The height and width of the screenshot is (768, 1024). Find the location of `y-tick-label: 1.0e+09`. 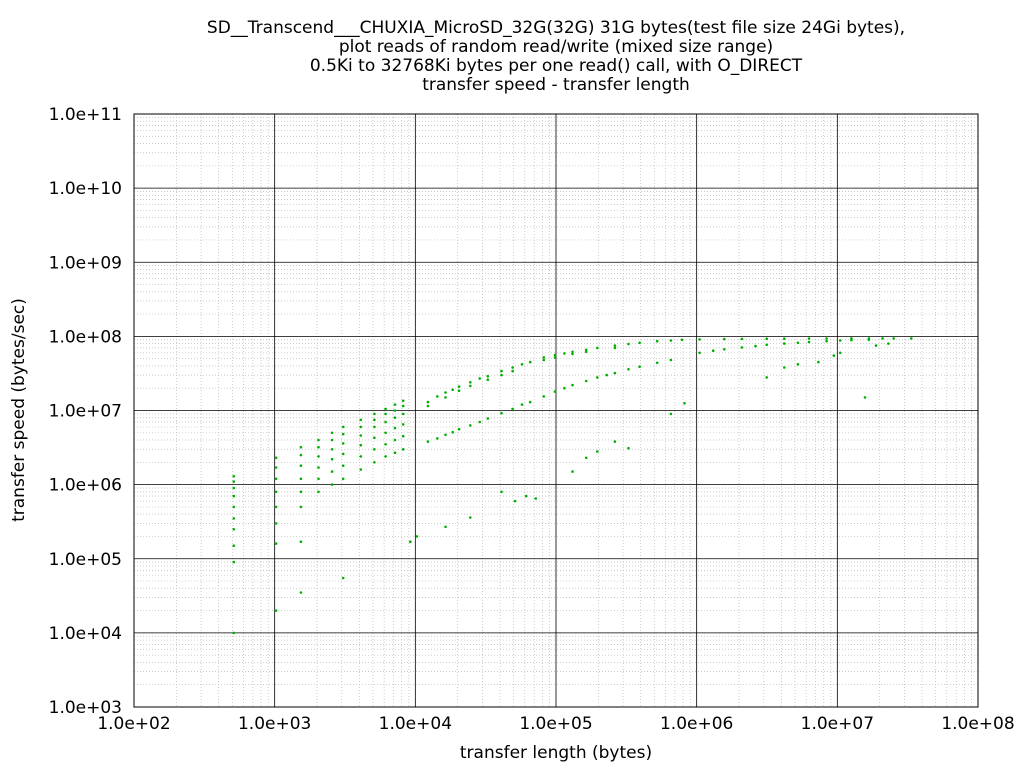

y-tick-label: 1.0e+09 is located at coordinates (85, 263).